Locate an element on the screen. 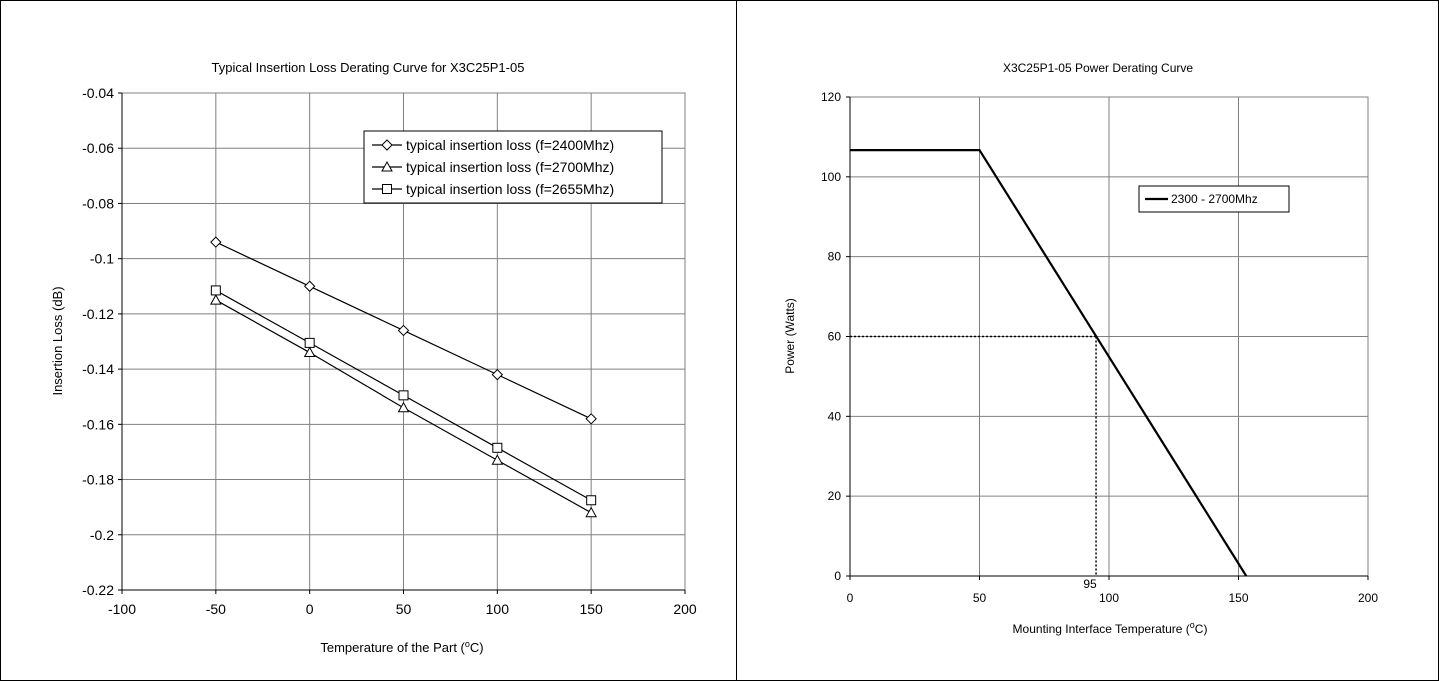 The height and width of the screenshot is (681, 1439). y-tick-label: -0.14 is located at coordinates (98, 369).